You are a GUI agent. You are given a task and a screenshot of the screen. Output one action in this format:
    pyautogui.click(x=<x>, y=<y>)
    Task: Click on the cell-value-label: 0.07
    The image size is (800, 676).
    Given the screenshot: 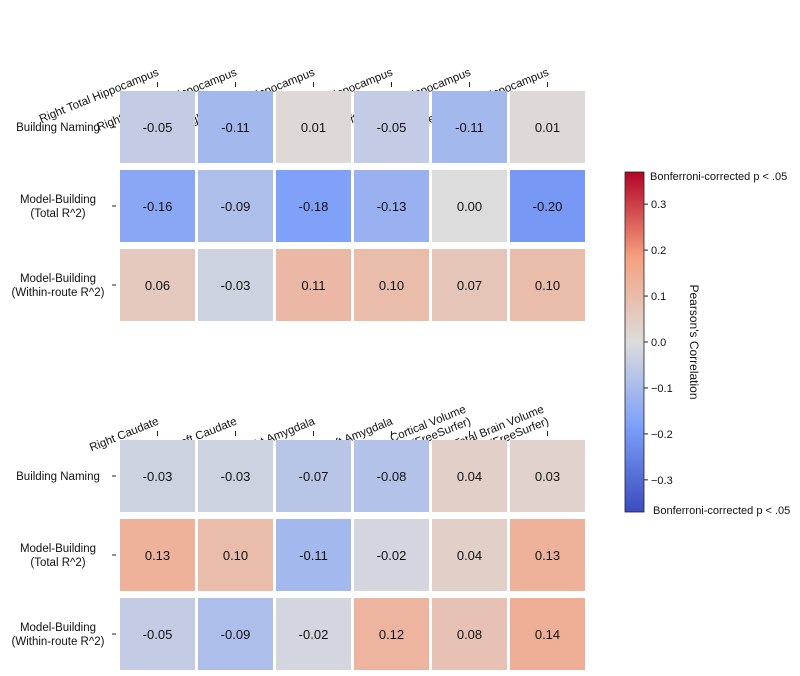 What is the action you would take?
    pyautogui.click(x=469, y=285)
    